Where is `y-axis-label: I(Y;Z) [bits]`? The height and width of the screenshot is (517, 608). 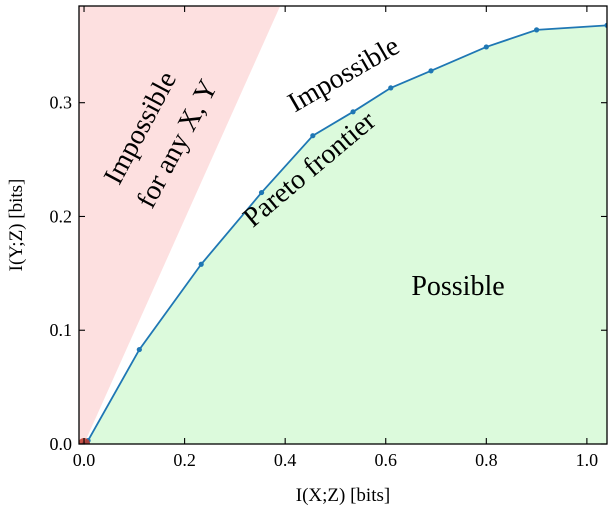 y-axis-label: I(Y;Z) [bits] is located at coordinates (16, 225).